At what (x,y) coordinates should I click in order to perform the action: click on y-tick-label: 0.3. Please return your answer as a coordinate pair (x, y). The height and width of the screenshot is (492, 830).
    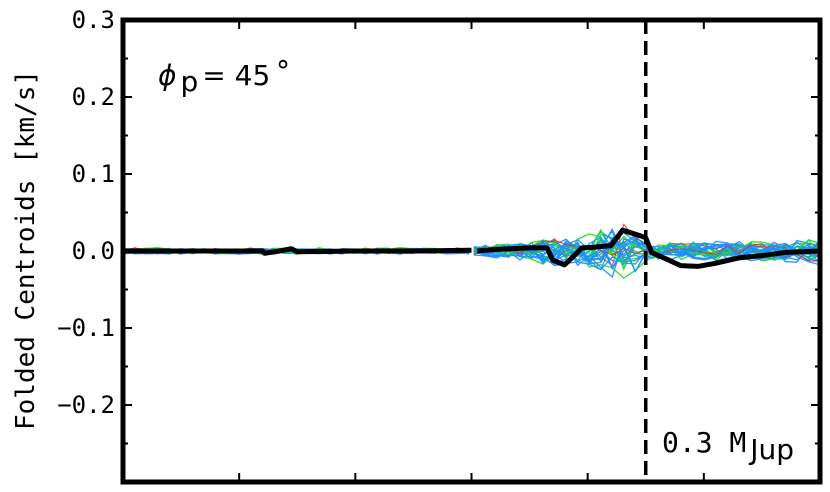
    Looking at the image, I should click on (93, 20).